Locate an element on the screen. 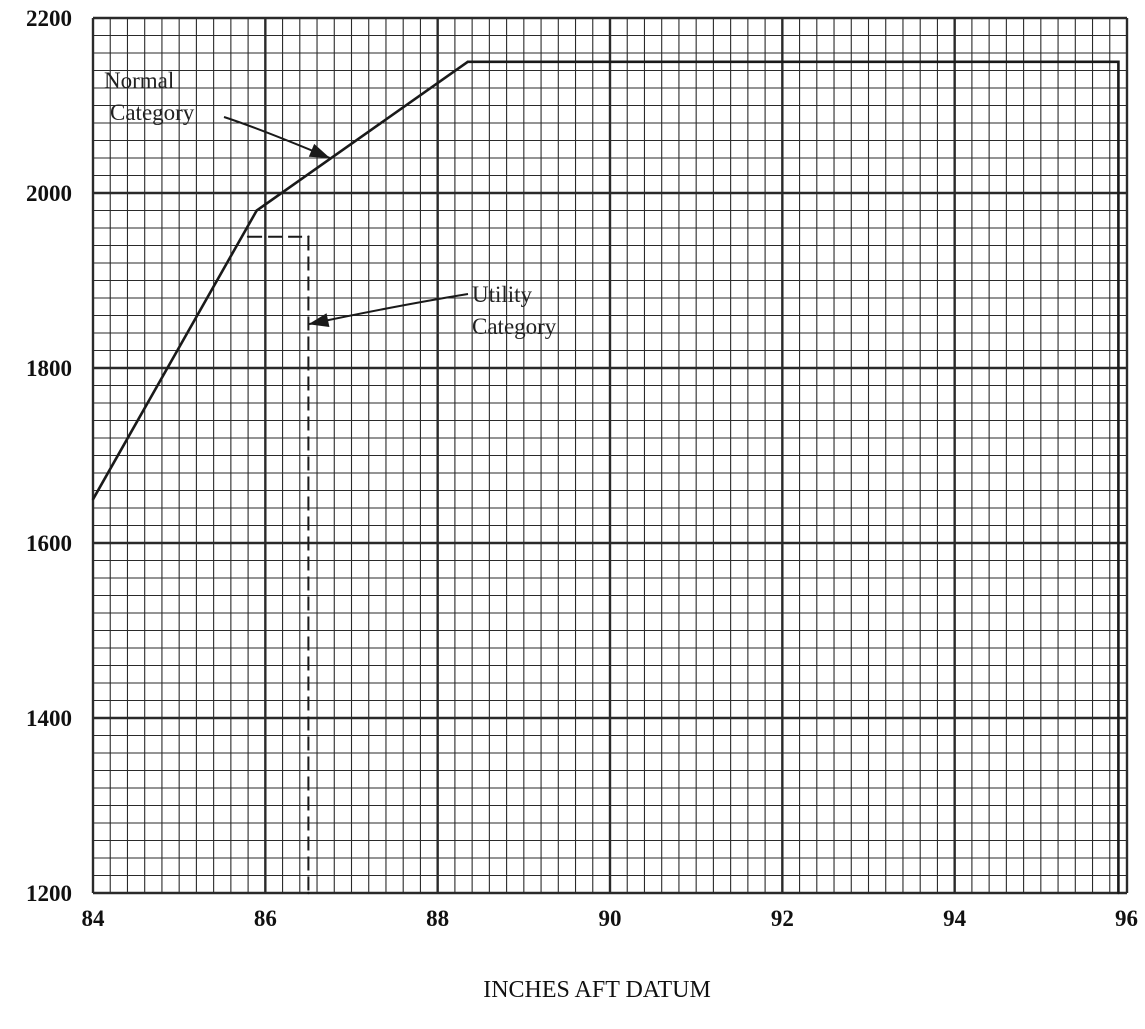 This screenshot has width=1145, height=1029. x-tick-label: 92 is located at coordinates (782, 918).